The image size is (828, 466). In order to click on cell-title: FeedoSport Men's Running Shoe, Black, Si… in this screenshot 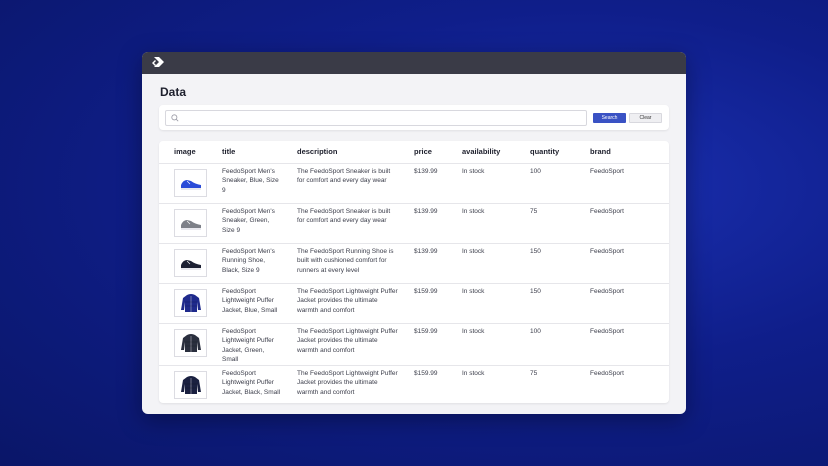, I will do `click(244, 263)`.